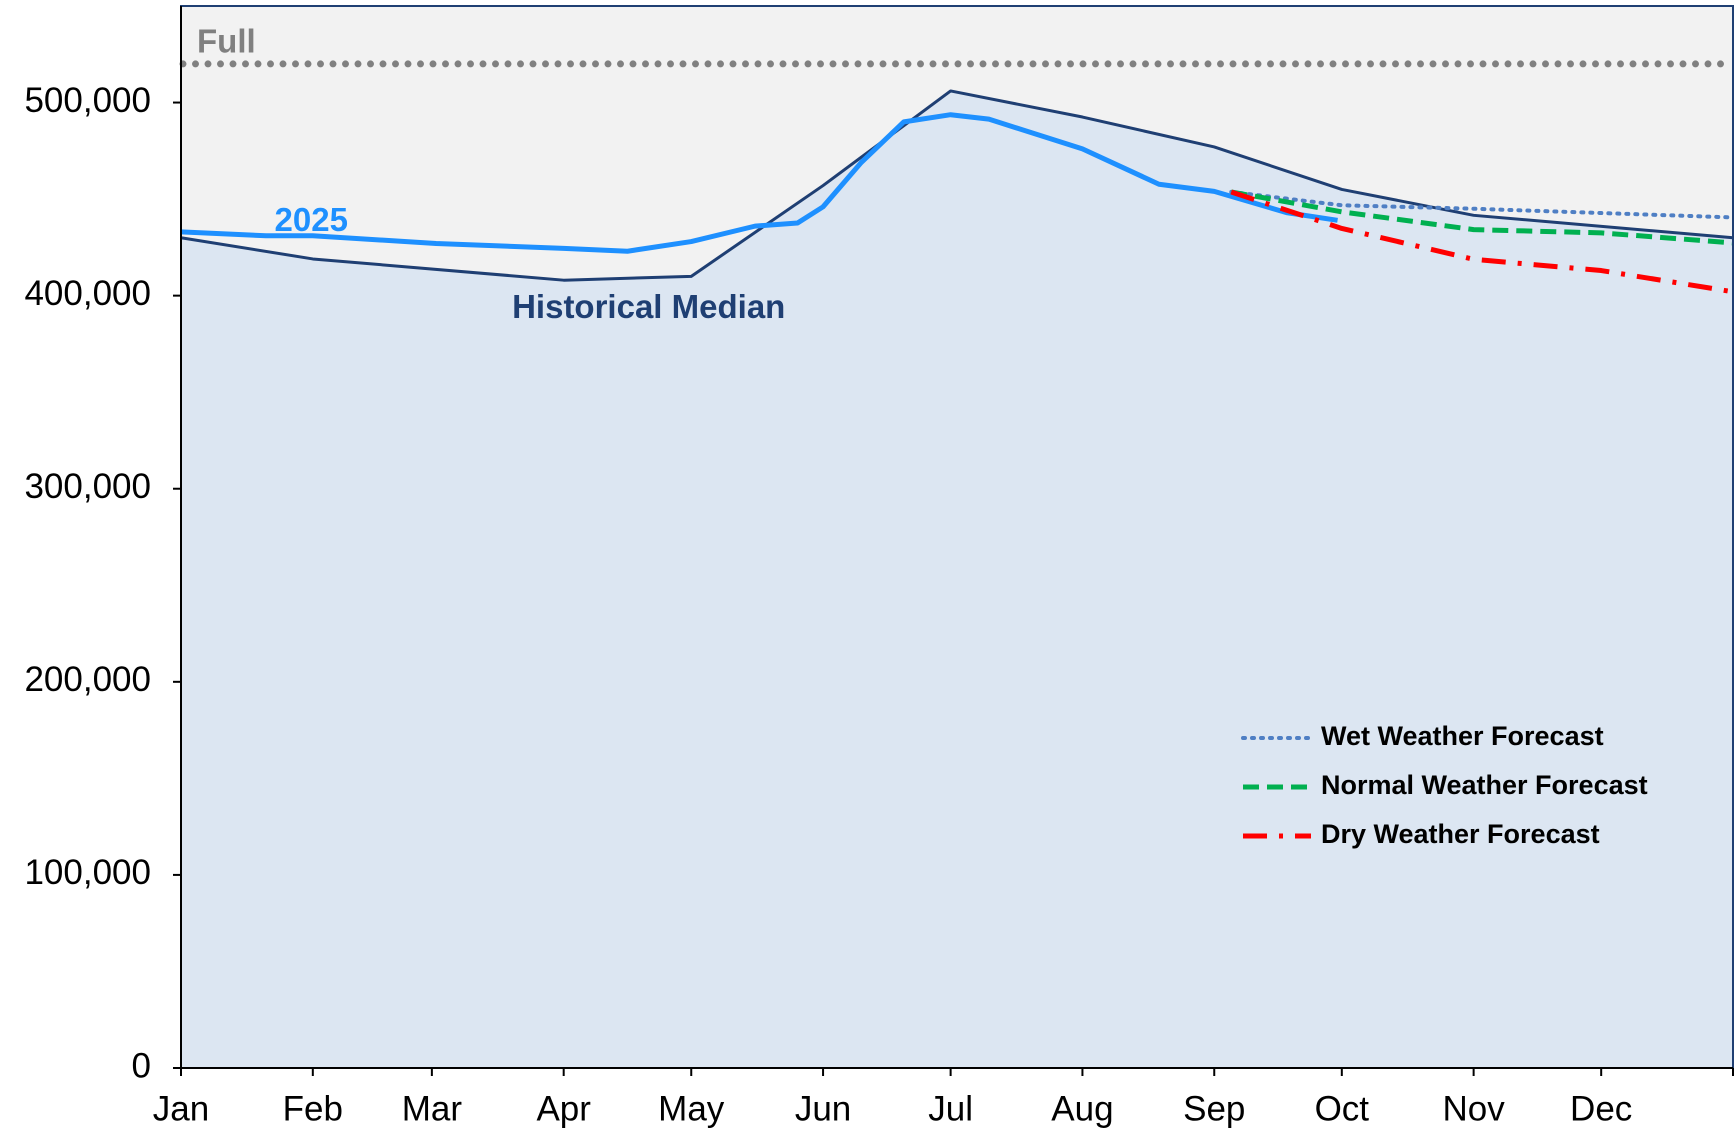 The image size is (1735, 1134). I want to click on full-label: Full, so click(226, 41).